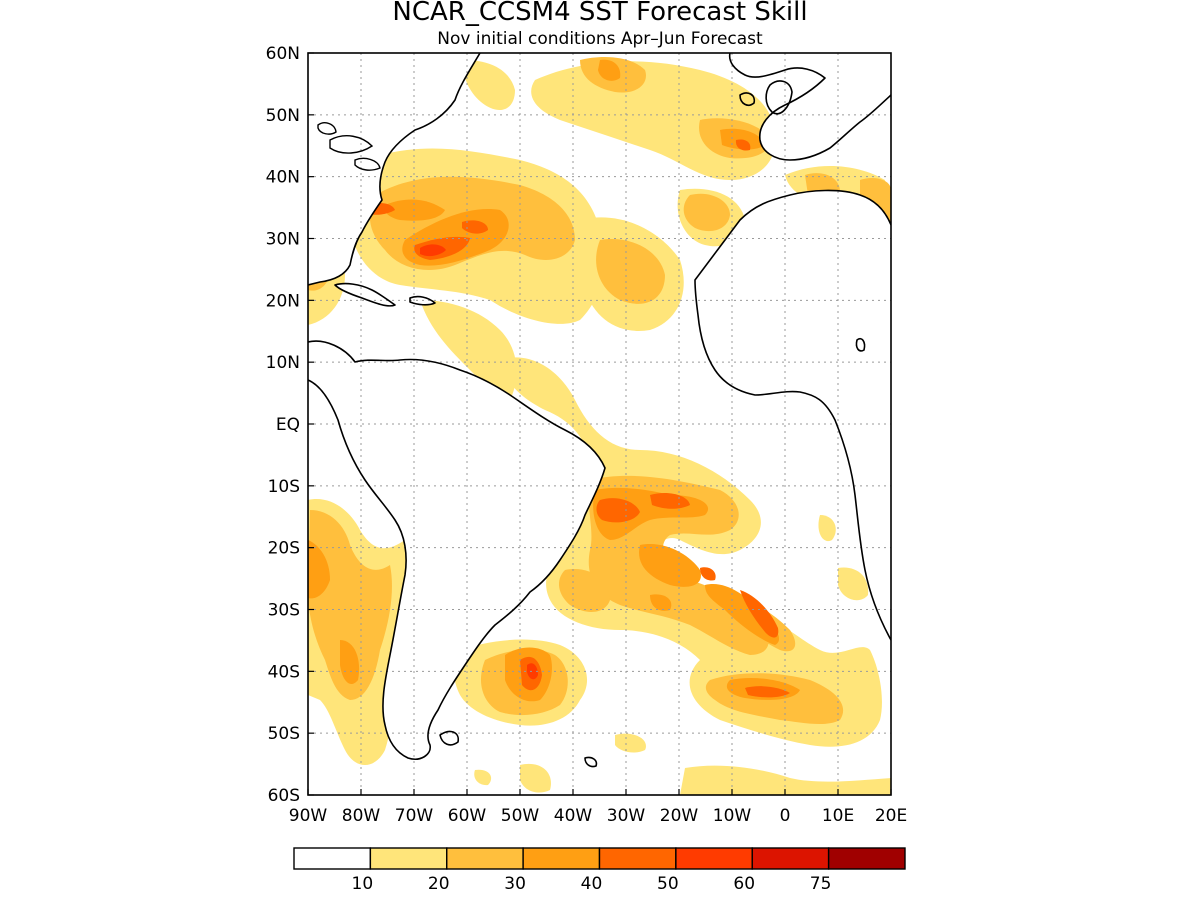 This screenshot has width=1200, height=900. Describe the element at coordinates (283, 363) in the screenshot. I see `y-tick-label: 10N` at that location.